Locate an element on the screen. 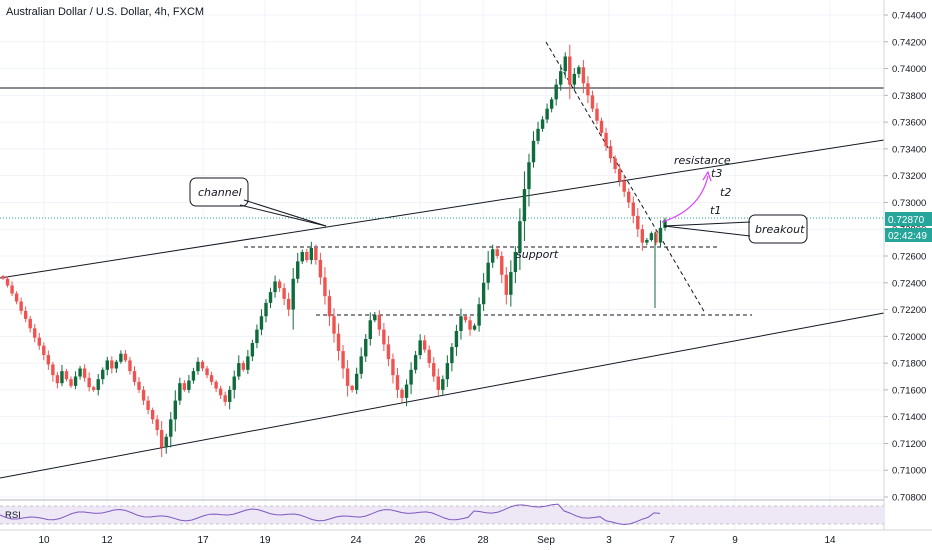 Image resolution: width=932 pixels, height=550 pixels. countdown-badge is located at coordinates (908, 235).